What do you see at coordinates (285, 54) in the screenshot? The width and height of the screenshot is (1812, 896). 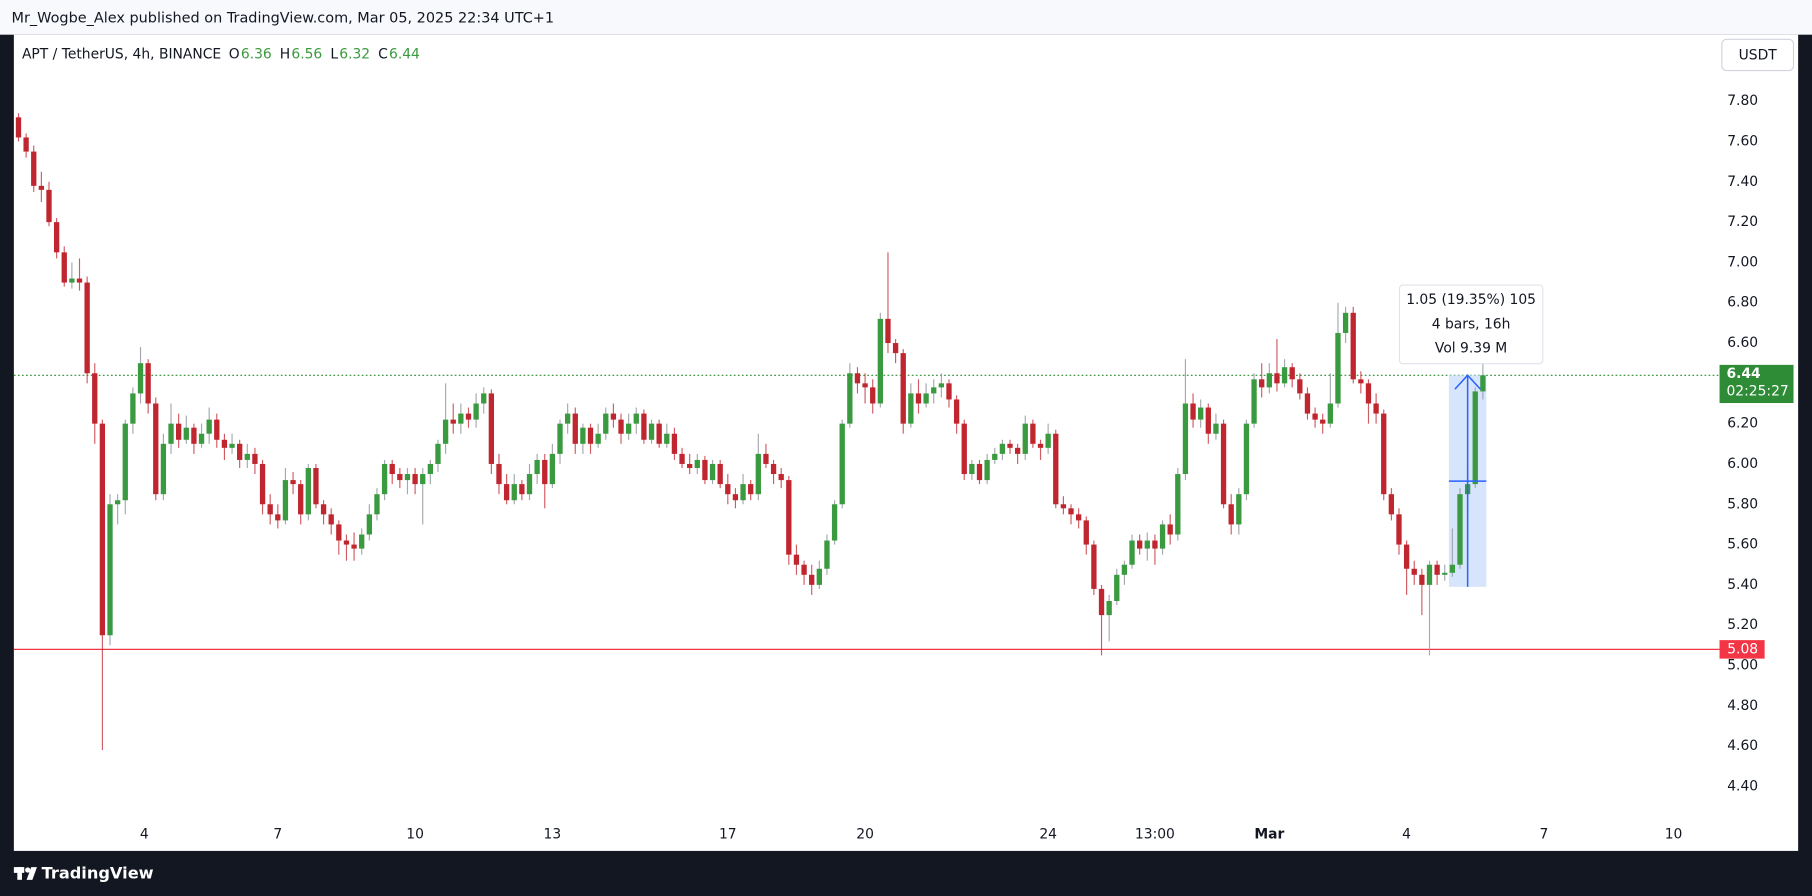 I see `ohlc-key: H` at bounding box center [285, 54].